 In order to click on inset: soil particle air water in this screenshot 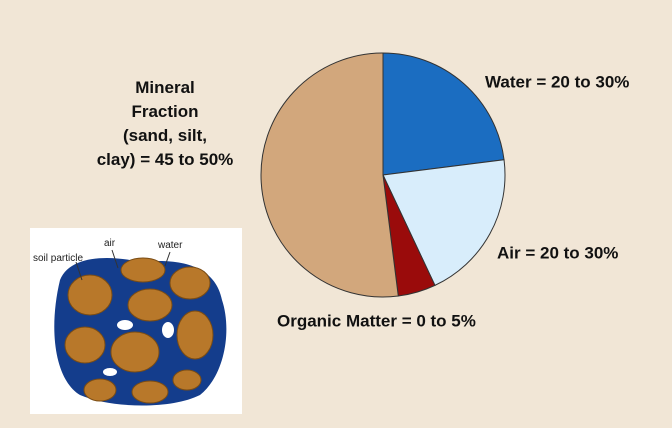, I will do `click(136, 321)`.